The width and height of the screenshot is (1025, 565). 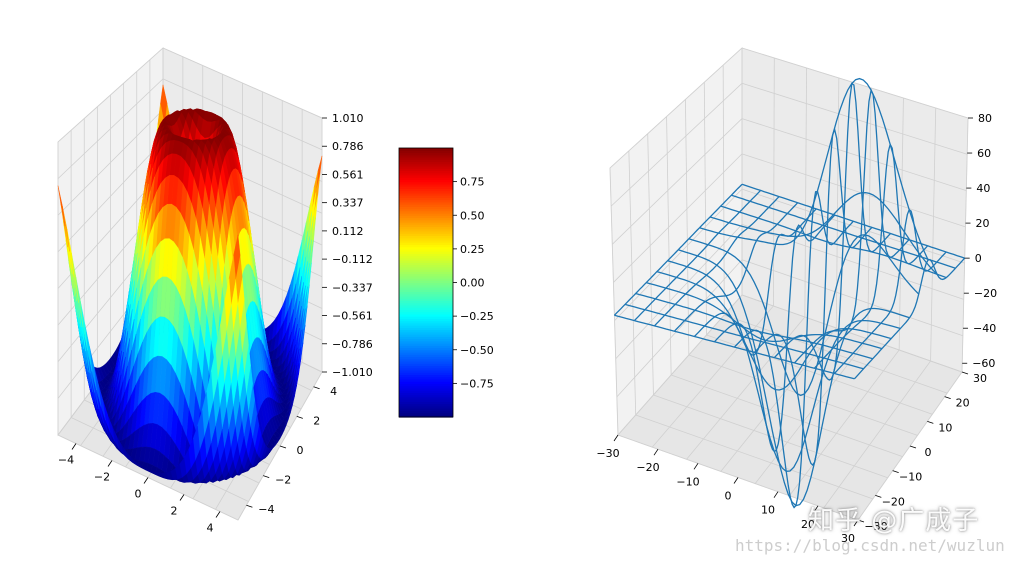 What do you see at coordinates (472, 182) in the screenshot?
I see `colorbar-tick-label: 0.75` at bounding box center [472, 182].